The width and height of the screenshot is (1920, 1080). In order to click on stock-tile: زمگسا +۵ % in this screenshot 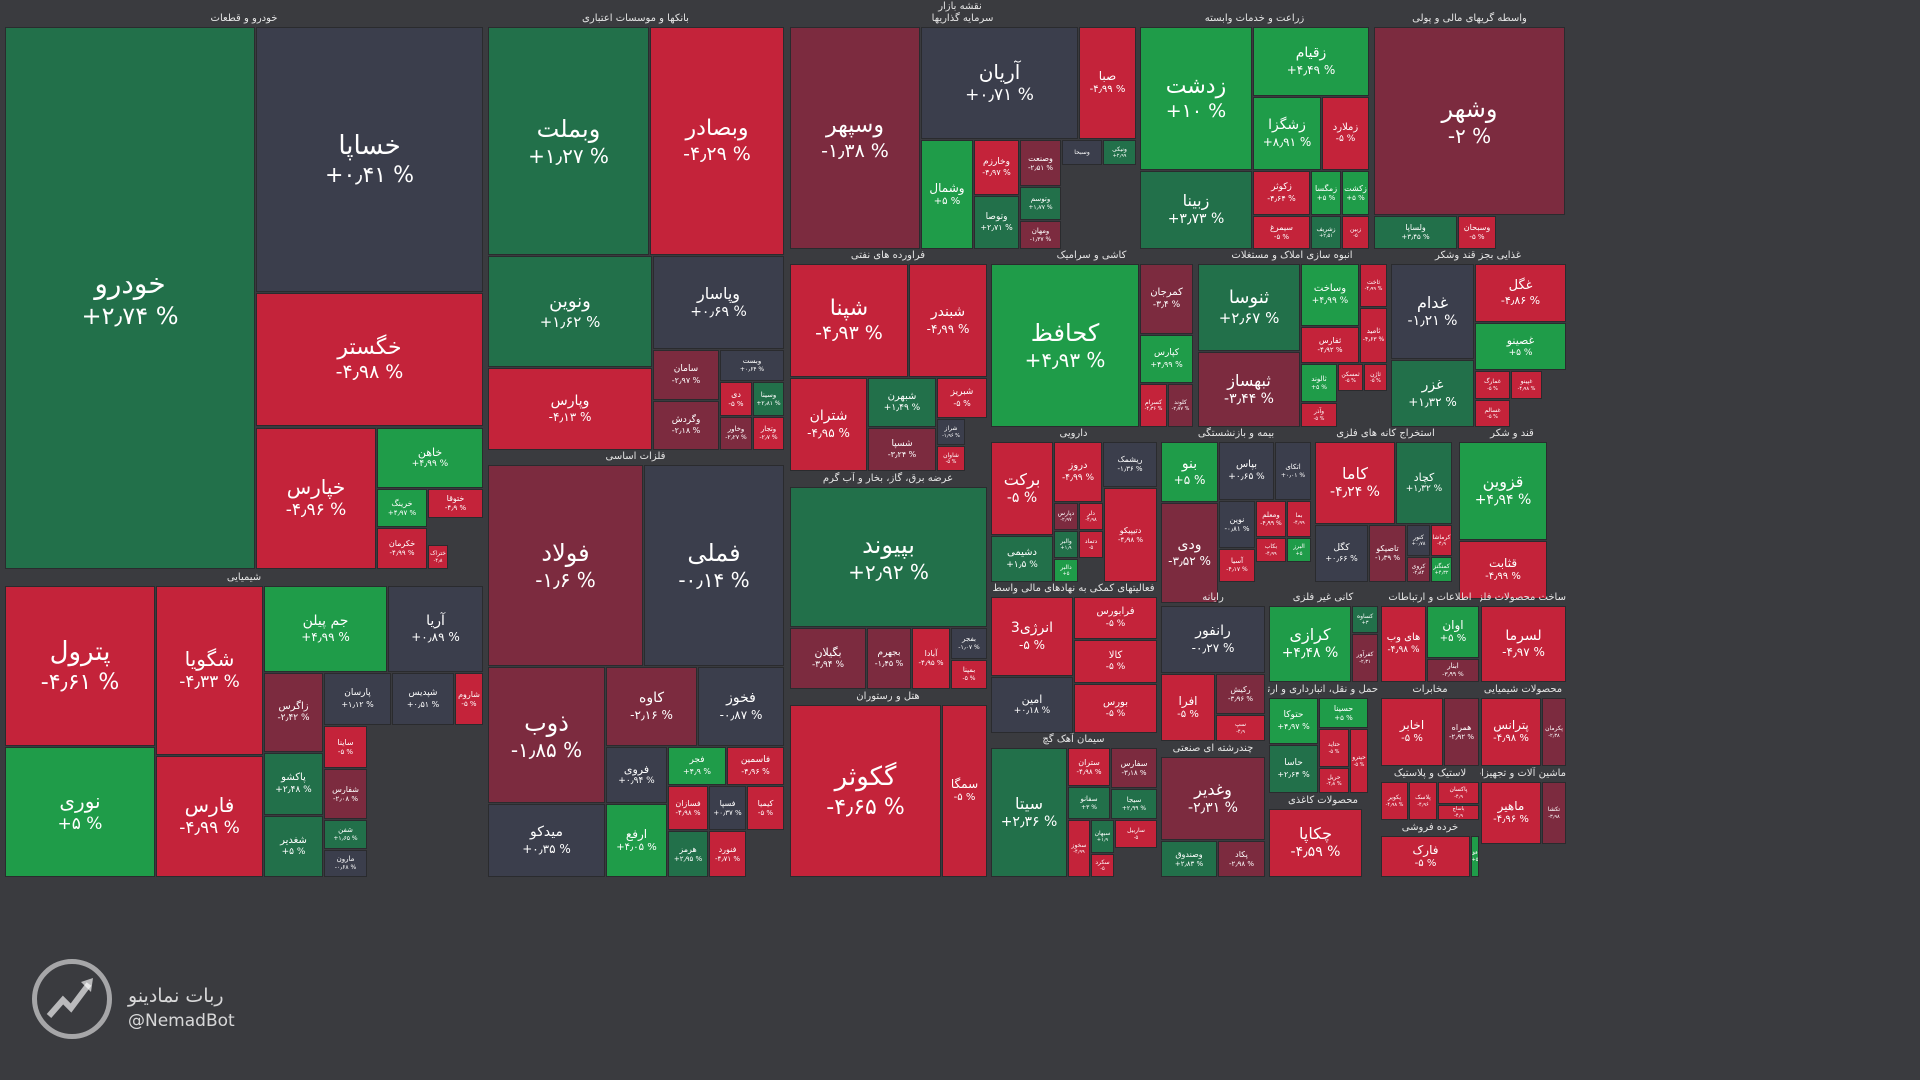, I will do `click(1326, 193)`.